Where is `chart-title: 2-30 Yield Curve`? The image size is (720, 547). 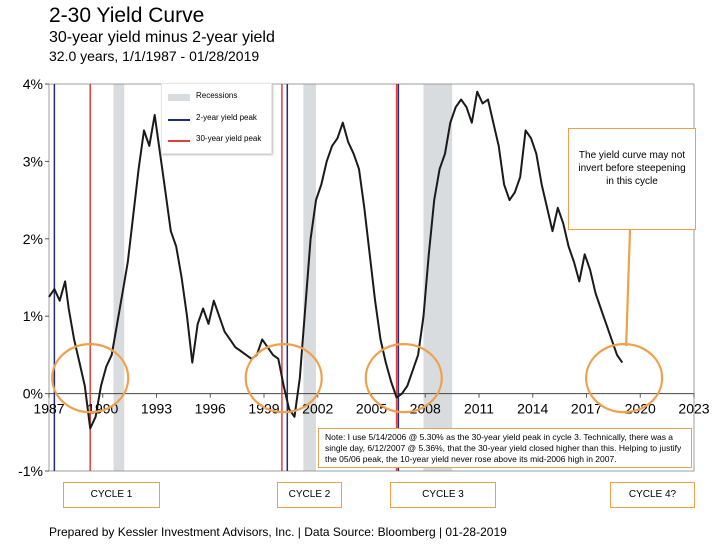
chart-title: 2-30 Yield Curve is located at coordinates (127, 15).